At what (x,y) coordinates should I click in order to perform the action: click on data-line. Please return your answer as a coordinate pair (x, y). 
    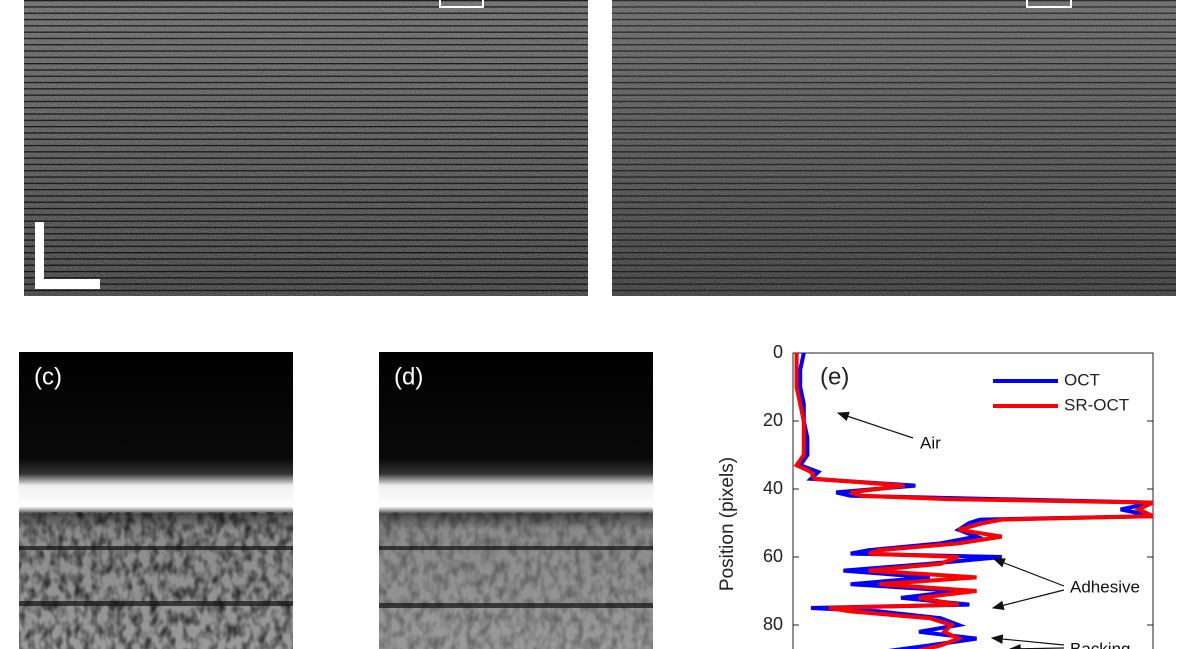
    Looking at the image, I should click on (973, 501).